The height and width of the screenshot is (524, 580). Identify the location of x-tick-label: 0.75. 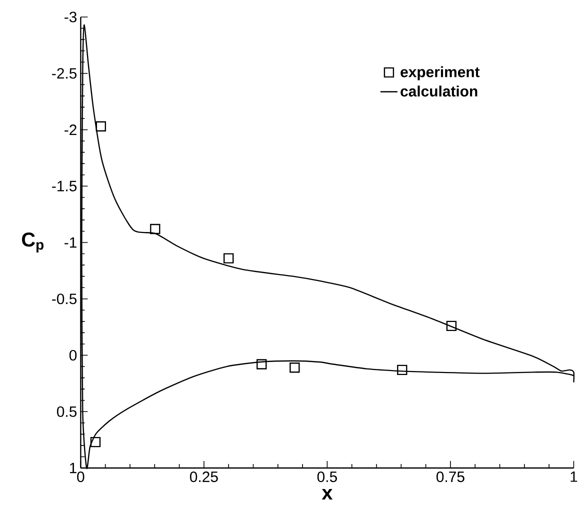
(450, 477).